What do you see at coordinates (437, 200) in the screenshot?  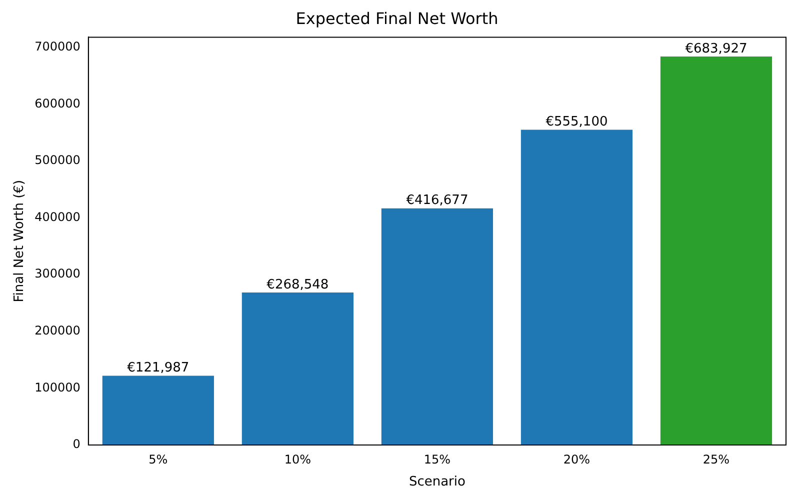 I see `data-label: €416,677` at bounding box center [437, 200].